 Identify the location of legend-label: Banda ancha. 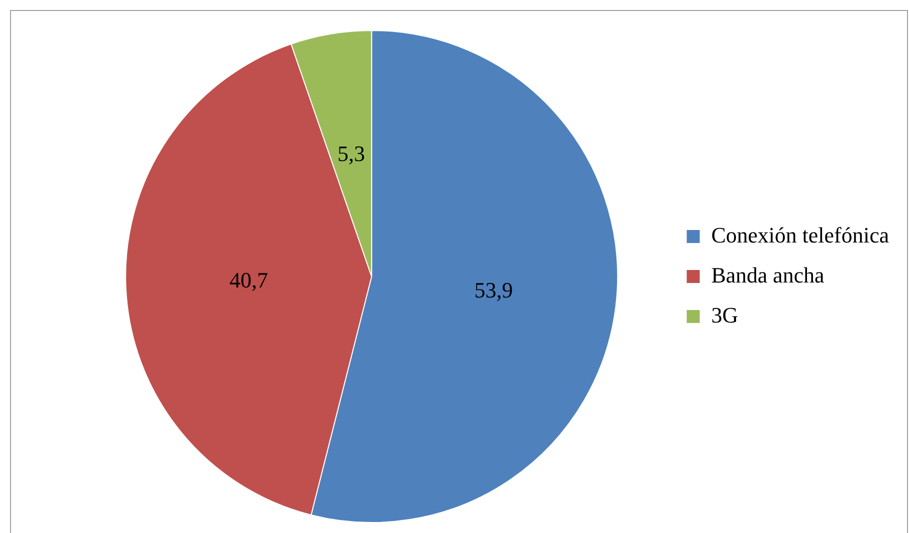
(767, 275).